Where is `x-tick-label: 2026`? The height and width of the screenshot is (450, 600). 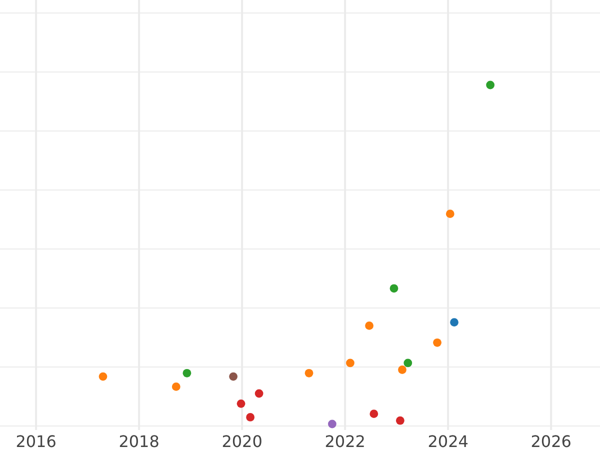 x-tick-label: 2026 is located at coordinates (551, 441).